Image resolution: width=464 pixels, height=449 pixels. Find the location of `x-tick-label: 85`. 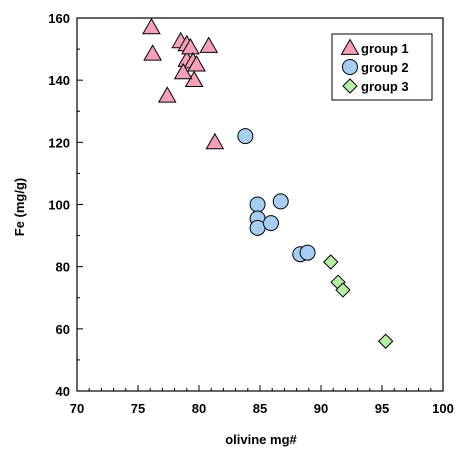

x-tick-label: 85 is located at coordinates (260, 408).